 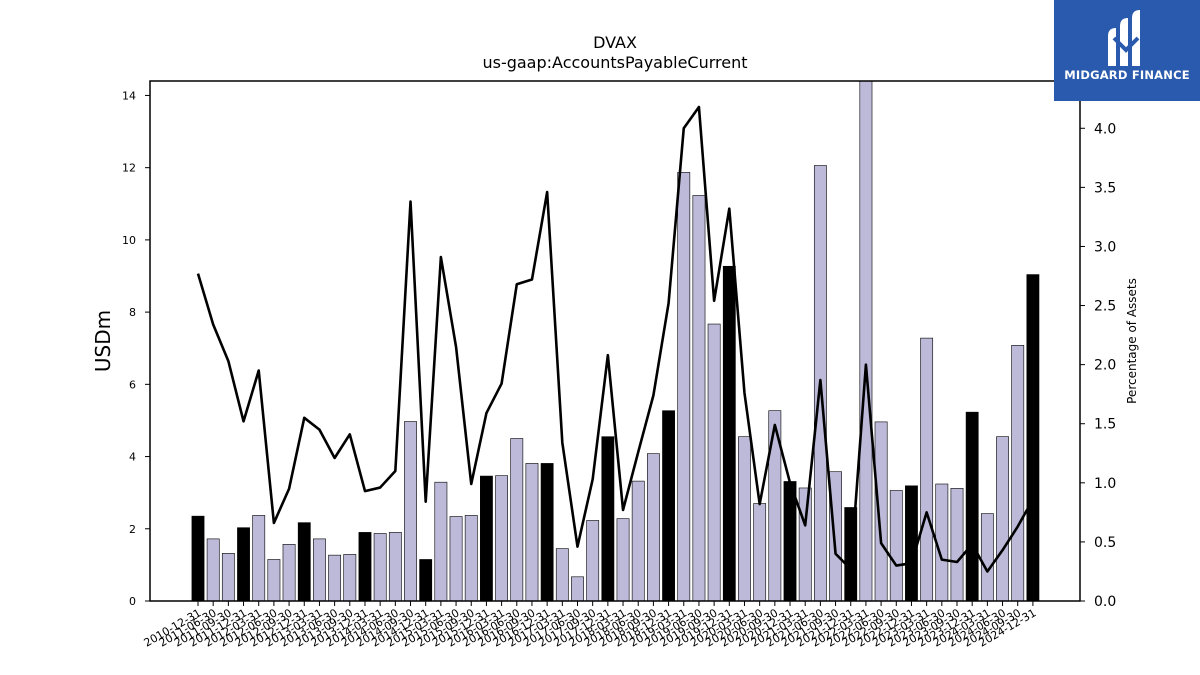 What do you see at coordinates (129, 240) in the screenshot?
I see `y-left-tick-label: 10` at bounding box center [129, 240].